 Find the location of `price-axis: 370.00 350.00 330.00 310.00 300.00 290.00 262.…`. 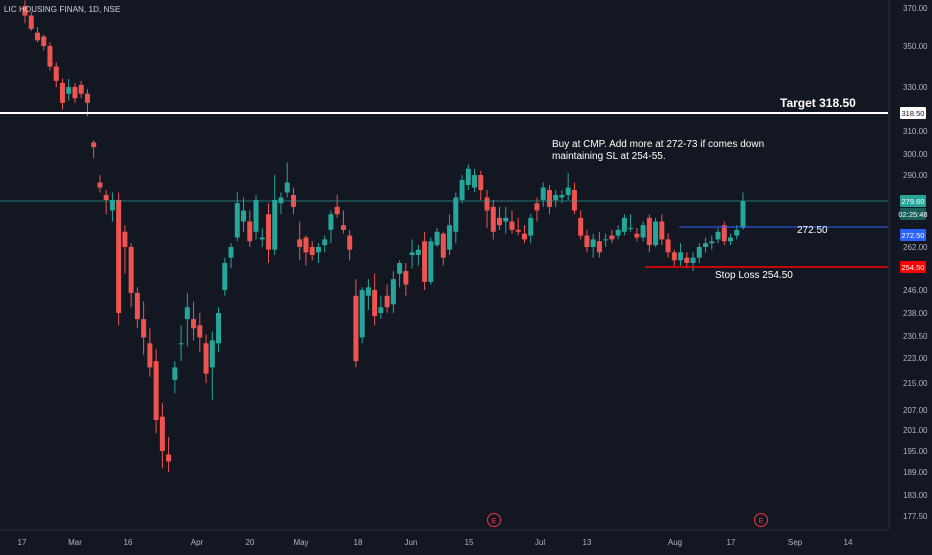

price-axis: 370.00 350.00 330.00 310.00 300.00 290.00 262.… is located at coordinates (908, 265).